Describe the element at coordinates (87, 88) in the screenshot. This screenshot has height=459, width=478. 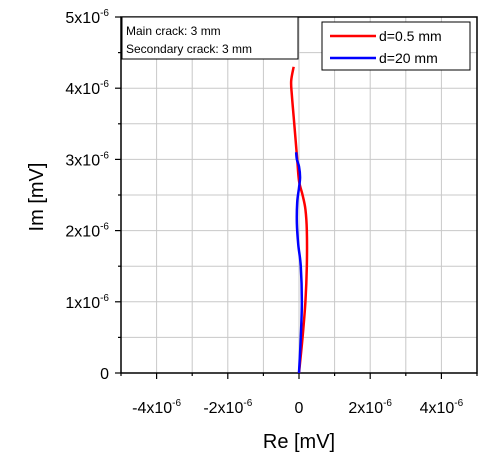
I see `y-tick-label: 4x10⁻⁶` at that location.